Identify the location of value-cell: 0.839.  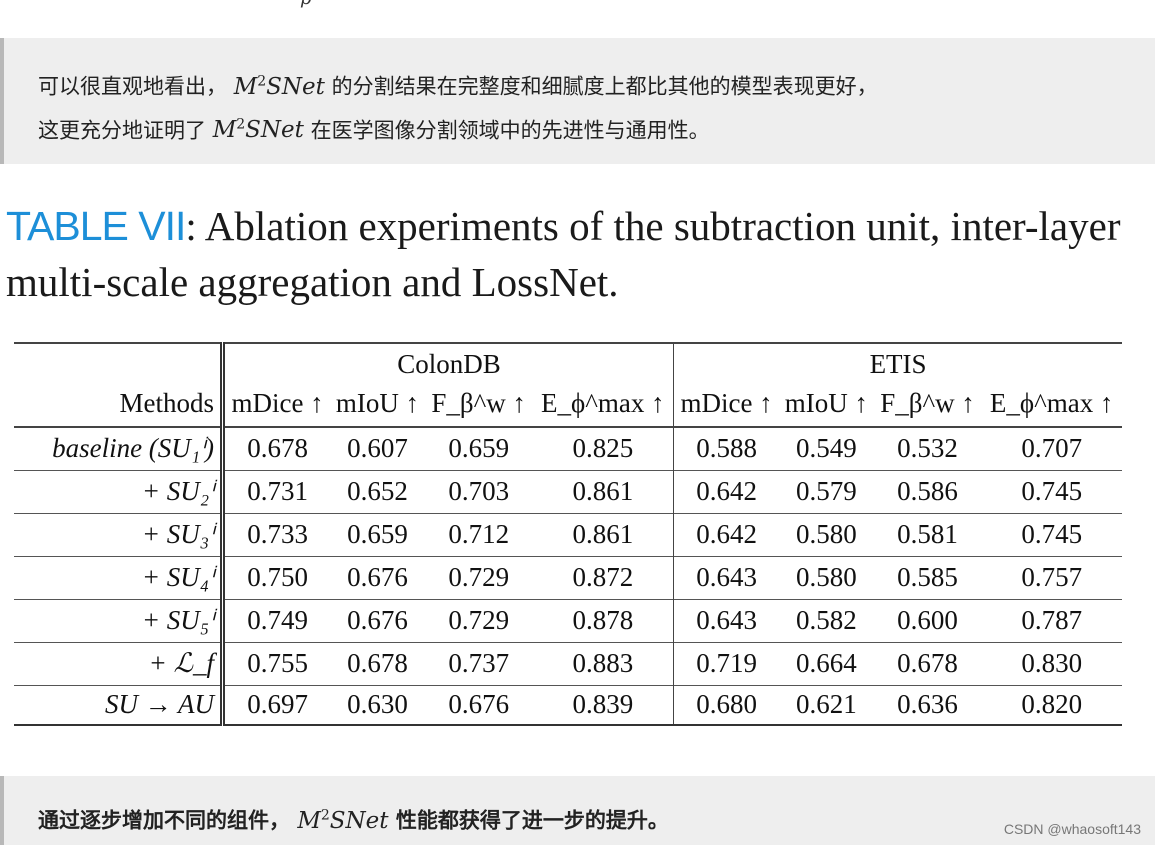
(603, 705).